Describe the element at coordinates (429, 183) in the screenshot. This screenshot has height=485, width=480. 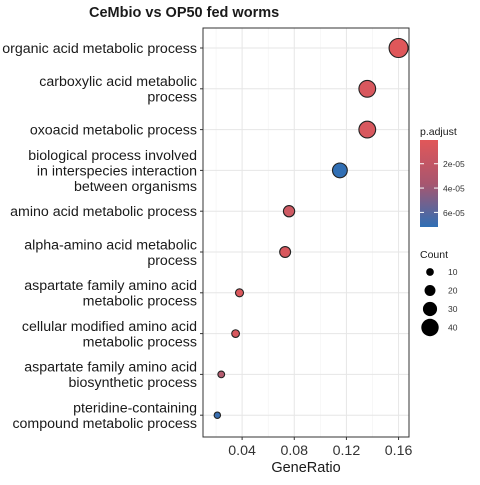
I see `legend-p-adjust-colorbar` at that location.